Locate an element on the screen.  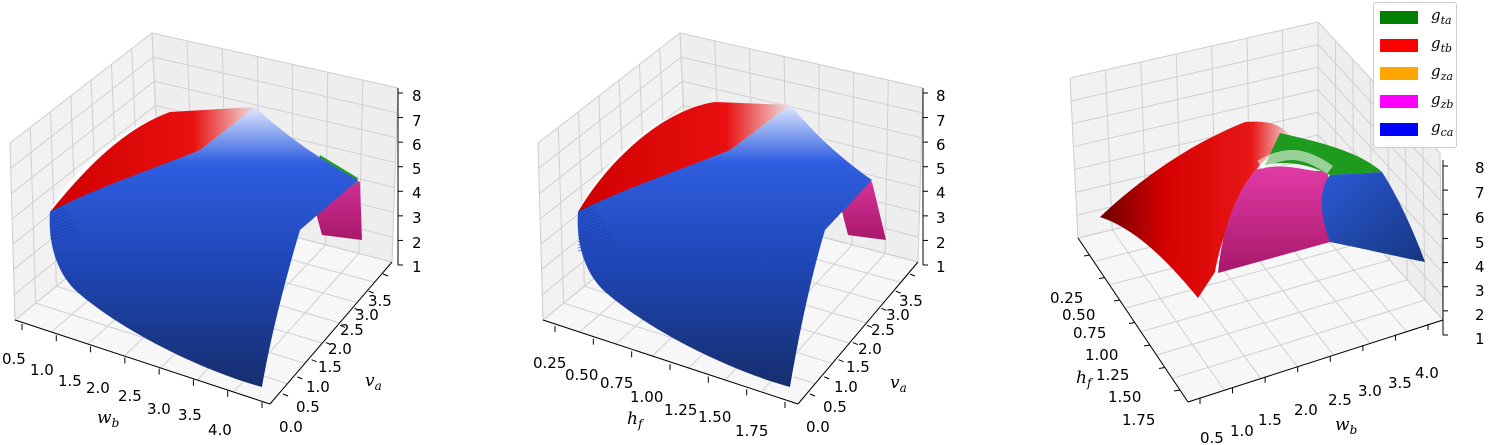
panel2-y-tick: 2.5 is located at coordinates (883, 330).